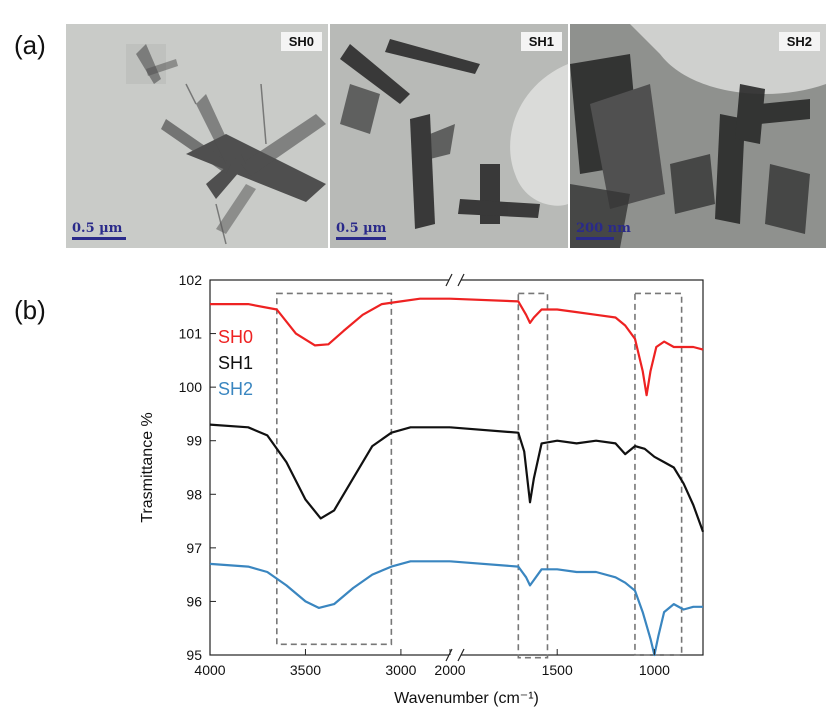 Image resolution: width=826 pixels, height=715 pixels. Describe the element at coordinates (305, 670) in the screenshot. I see `x-tick-label: 3500` at that location.